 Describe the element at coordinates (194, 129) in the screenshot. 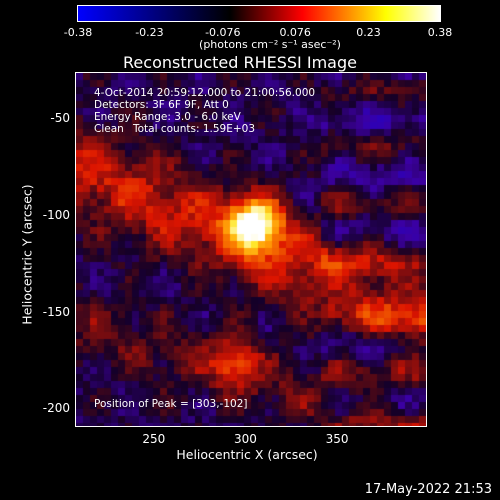

I see `total-counts-label: Total counts: 1.59E+03` at that location.